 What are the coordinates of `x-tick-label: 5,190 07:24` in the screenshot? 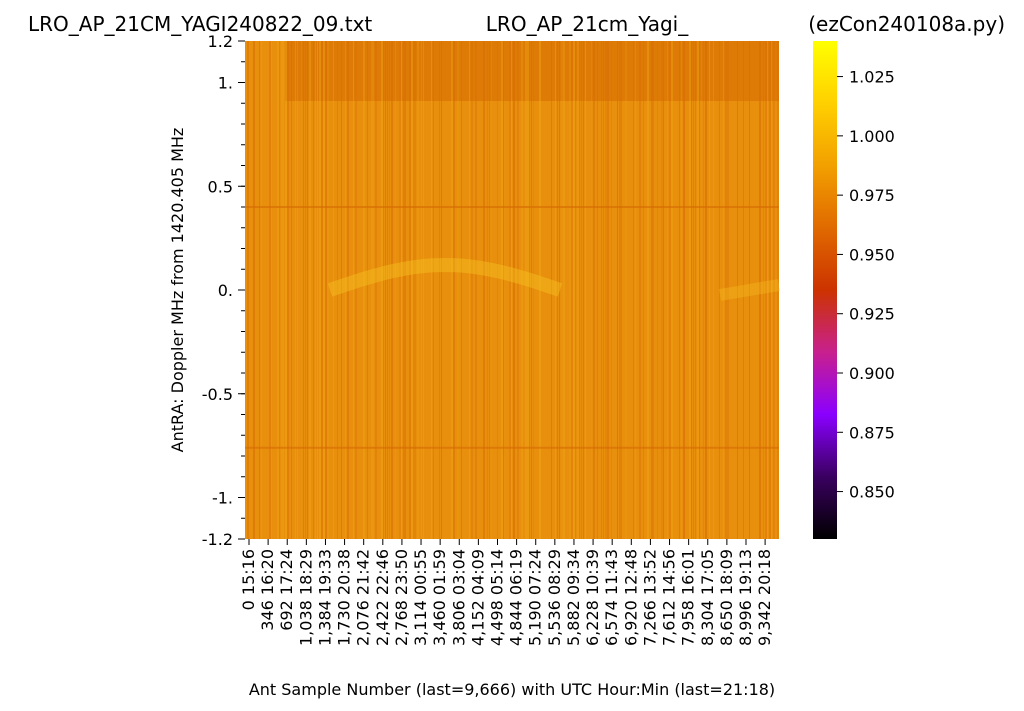 It's located at (535, 597).